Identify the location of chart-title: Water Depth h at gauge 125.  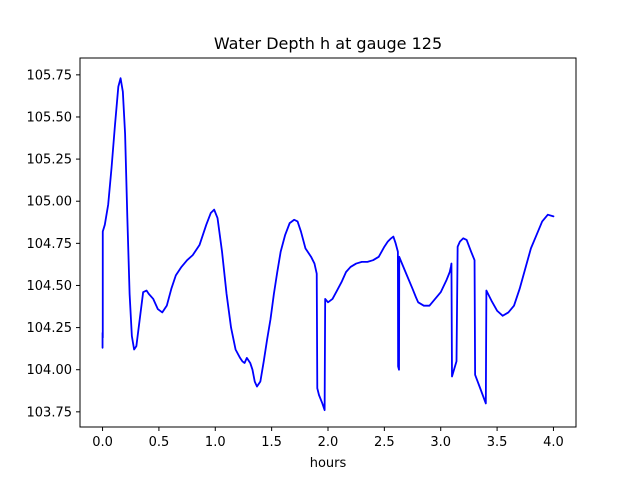
(328, 43).